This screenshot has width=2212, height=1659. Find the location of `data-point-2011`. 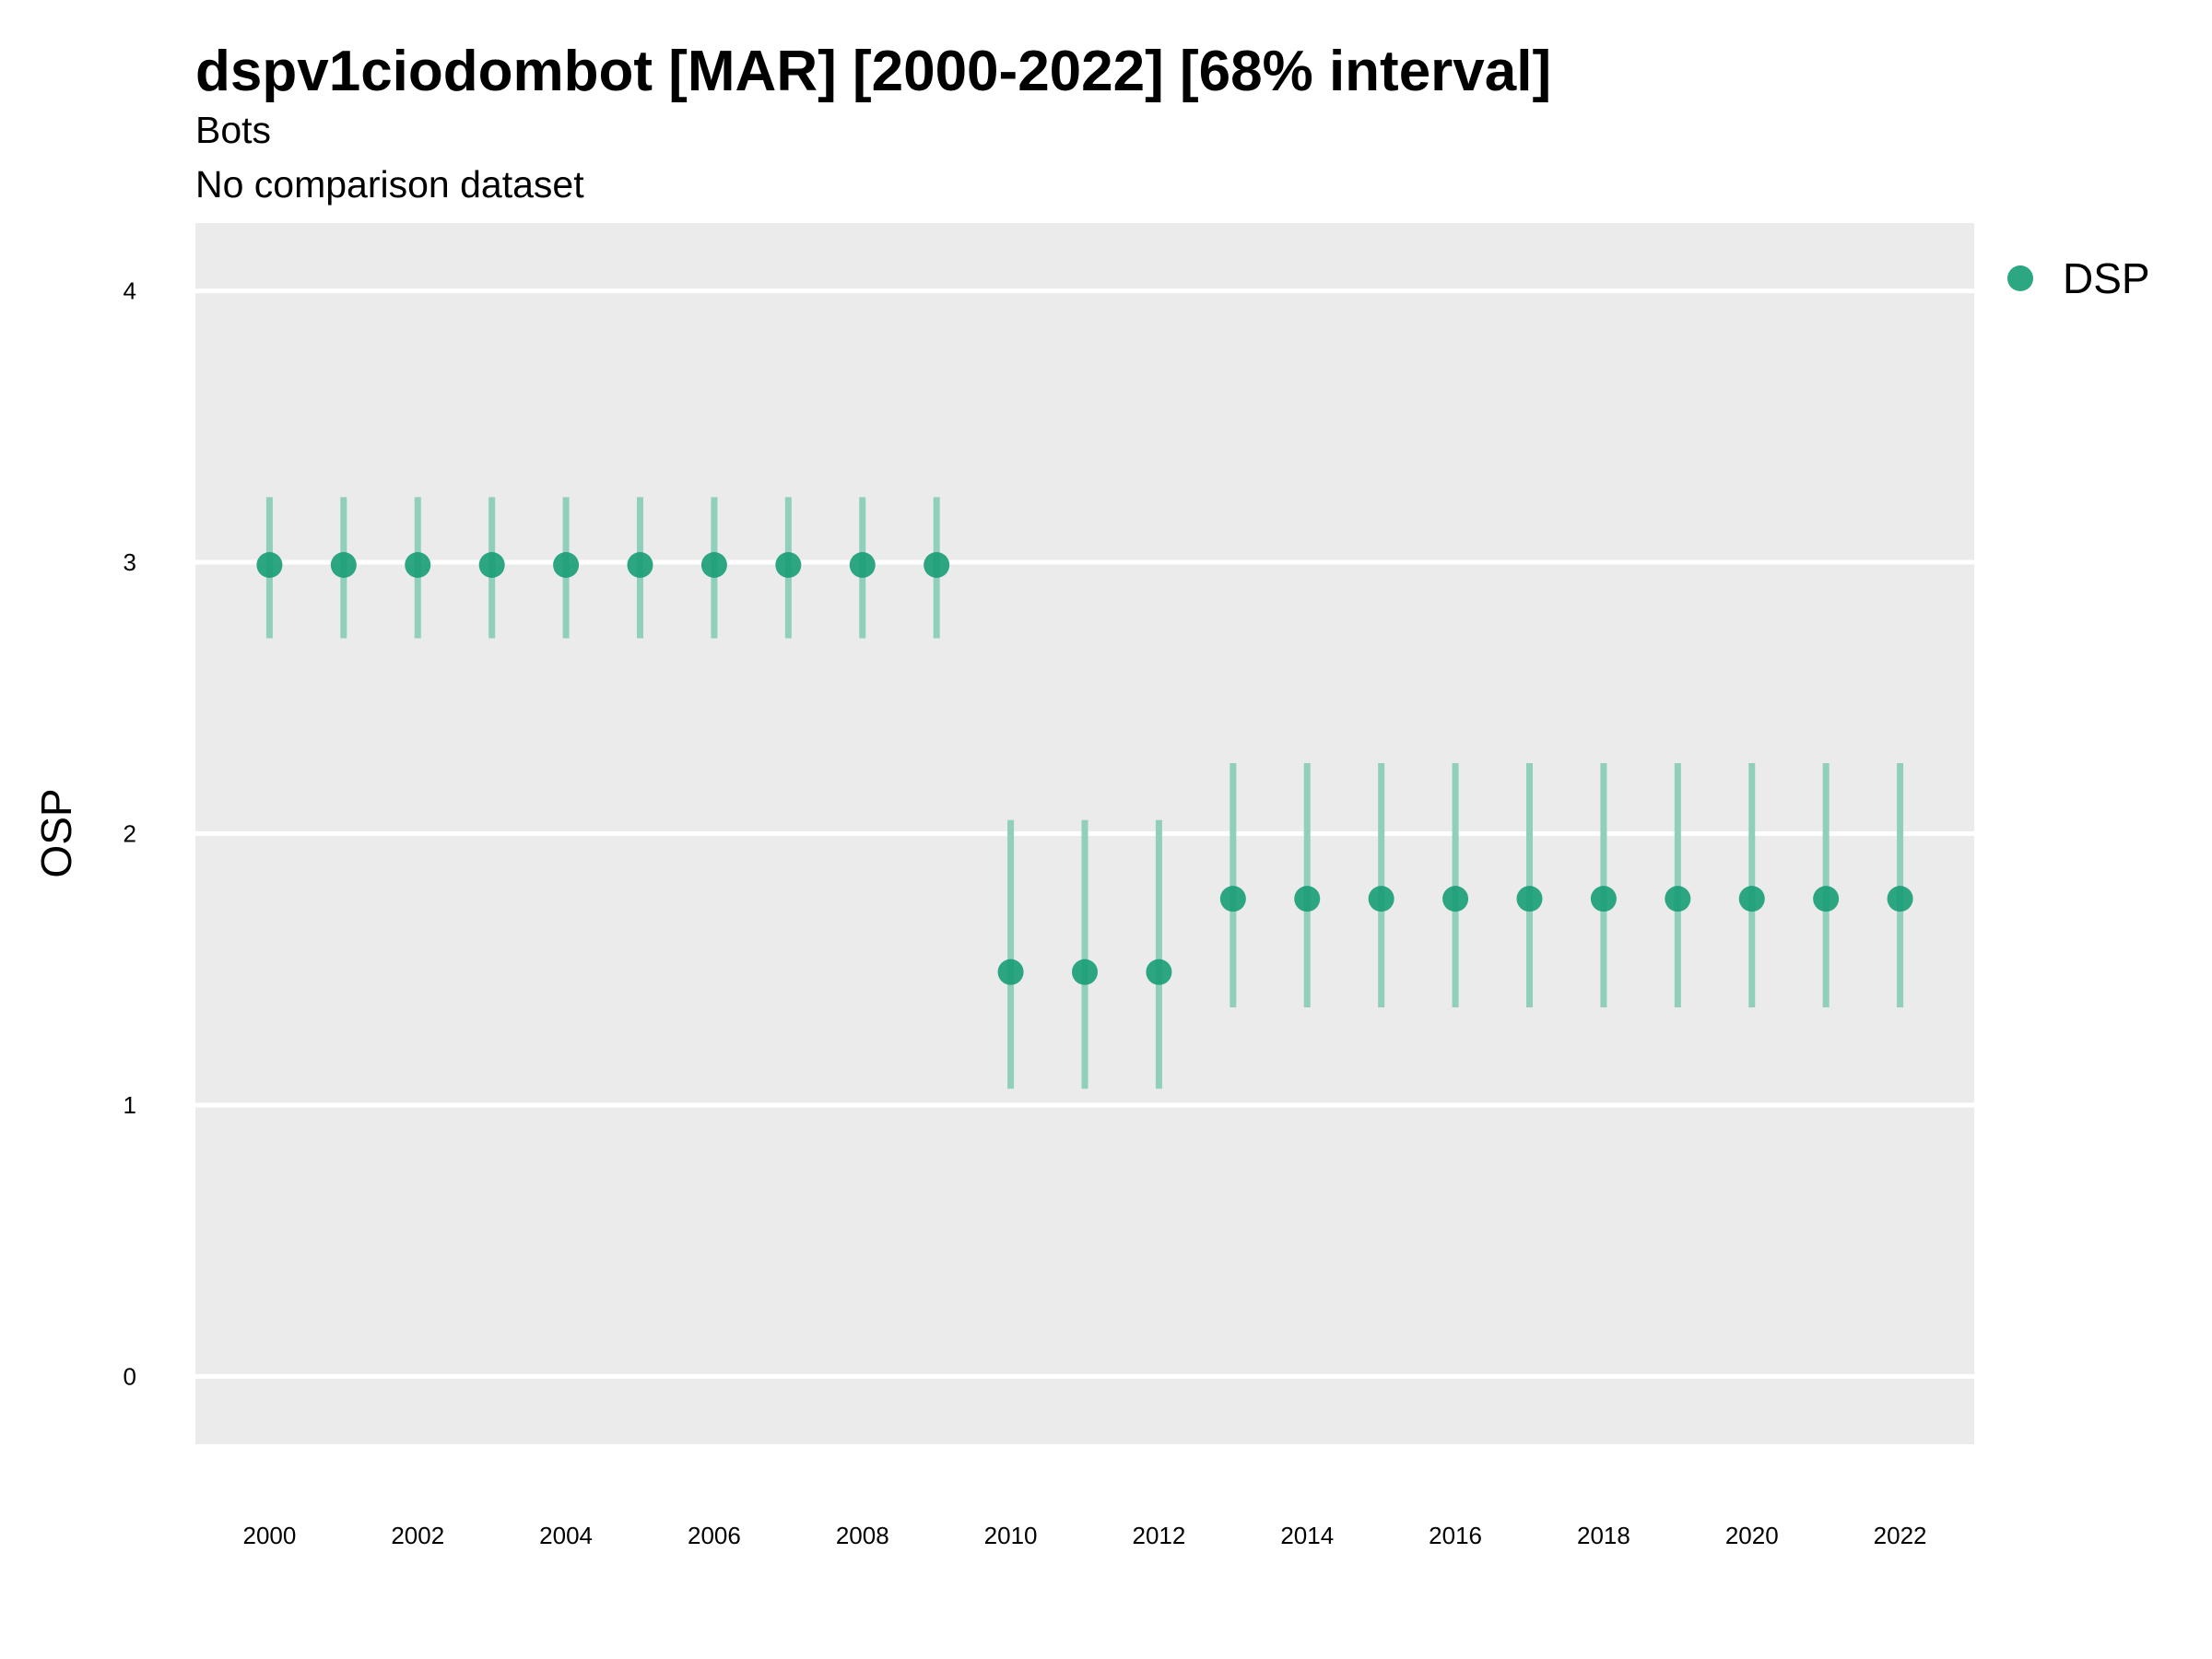

data-point-2011 is located at coordinates (1085, 972).